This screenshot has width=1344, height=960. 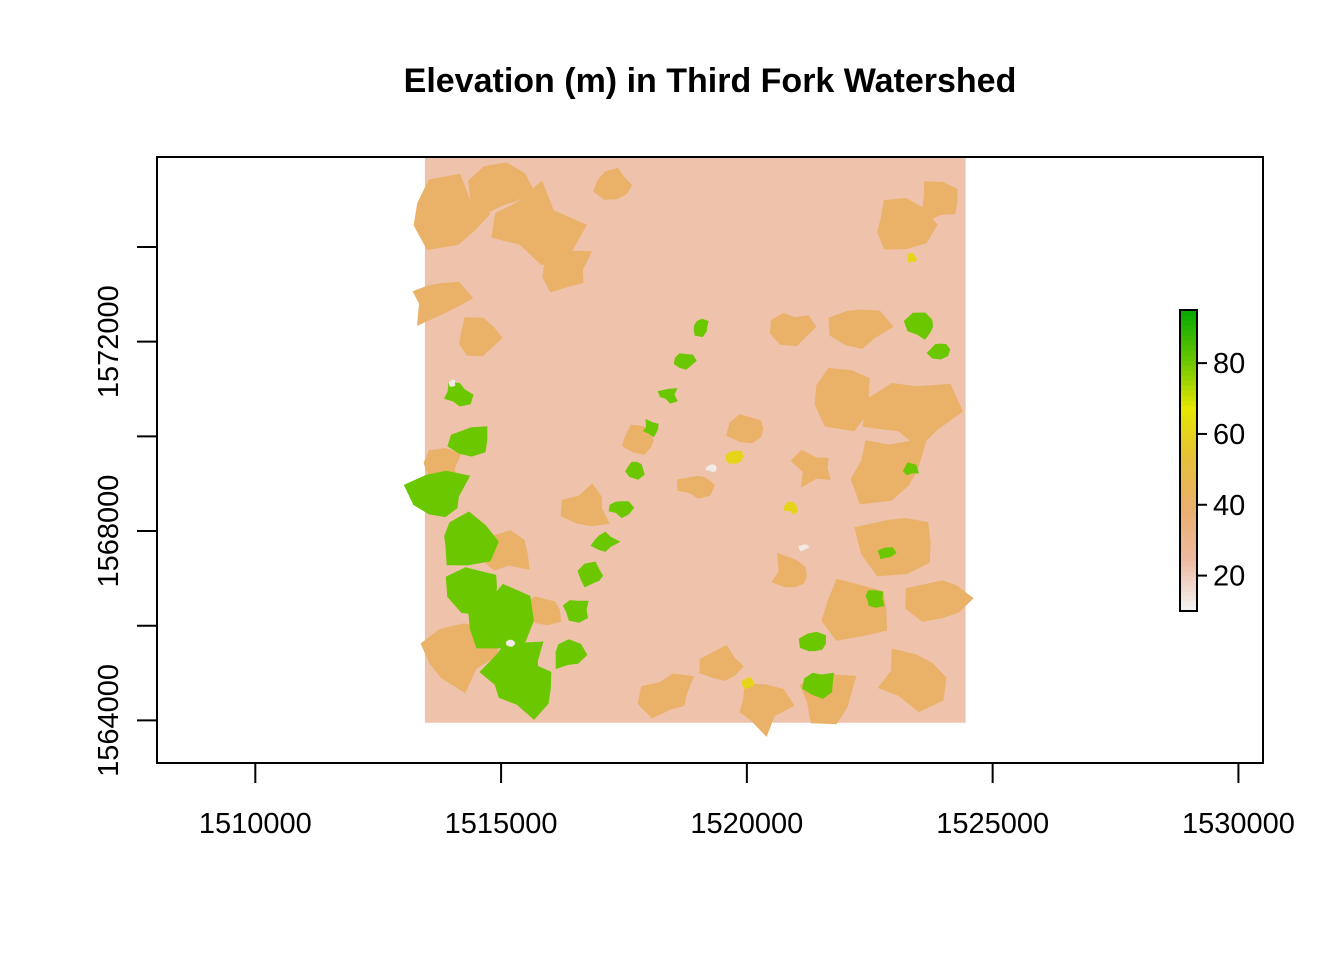 I want to click on x-tick-label: 1515000, so click(x=501, y=824).